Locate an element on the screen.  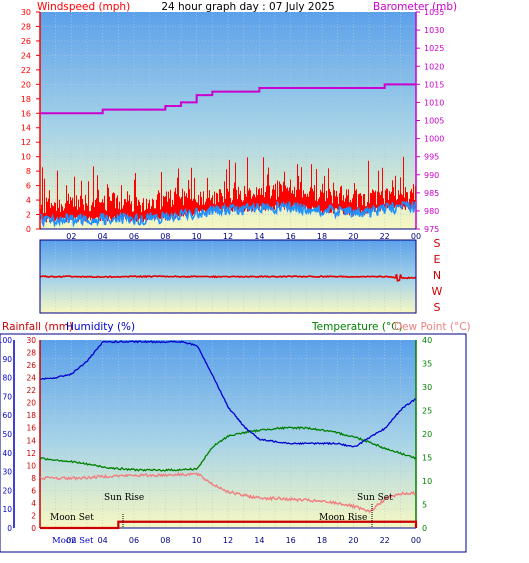
rain-tick-label: 6 is located at coordinates (33, 490).